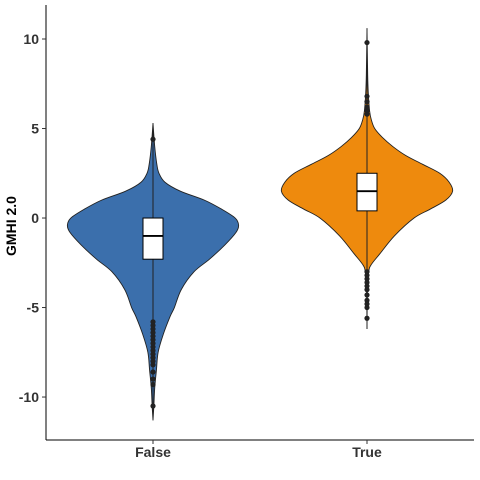 The image size is (480, 480). Describe the element at coordinates (153, 238) in the screenshot. I see `box-false` at that location.